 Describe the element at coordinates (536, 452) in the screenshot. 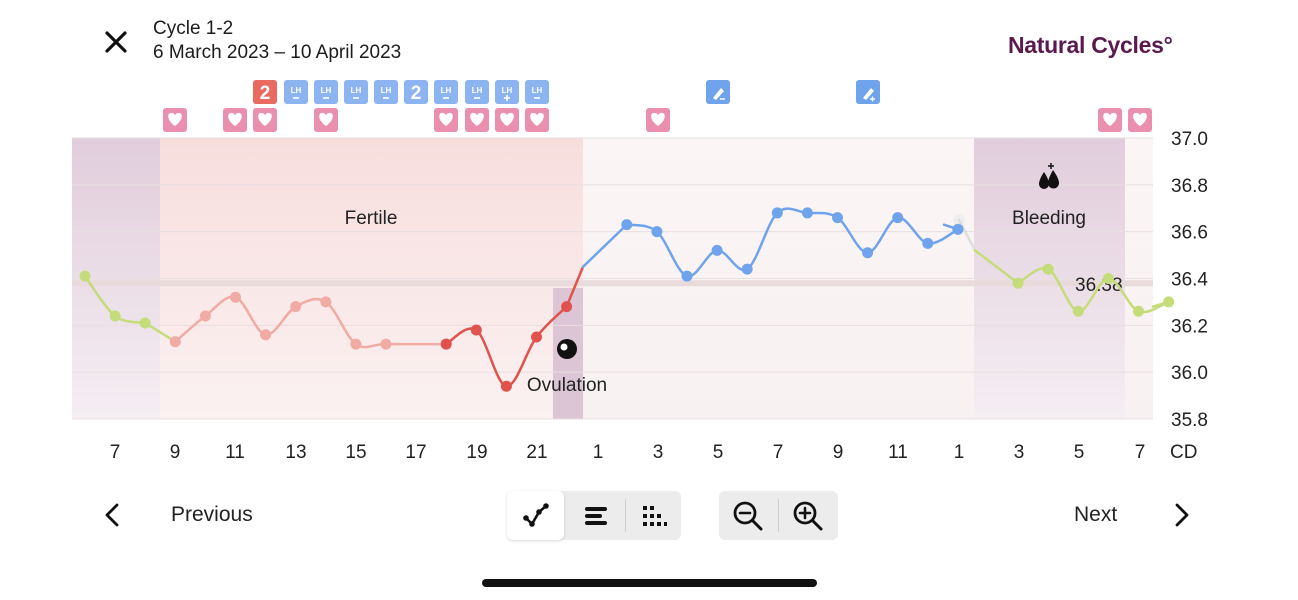

I see `x-tick-label: 21` at that location.